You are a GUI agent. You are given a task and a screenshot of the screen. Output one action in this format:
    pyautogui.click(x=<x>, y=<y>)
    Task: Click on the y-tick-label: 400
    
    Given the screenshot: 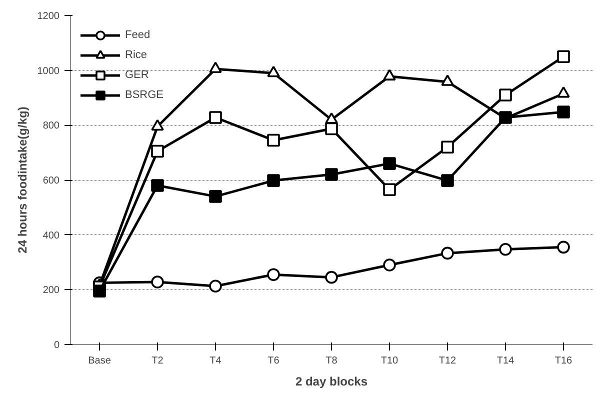 What is the action you would take?
    pyautogui.click(x=51, y=236)
    